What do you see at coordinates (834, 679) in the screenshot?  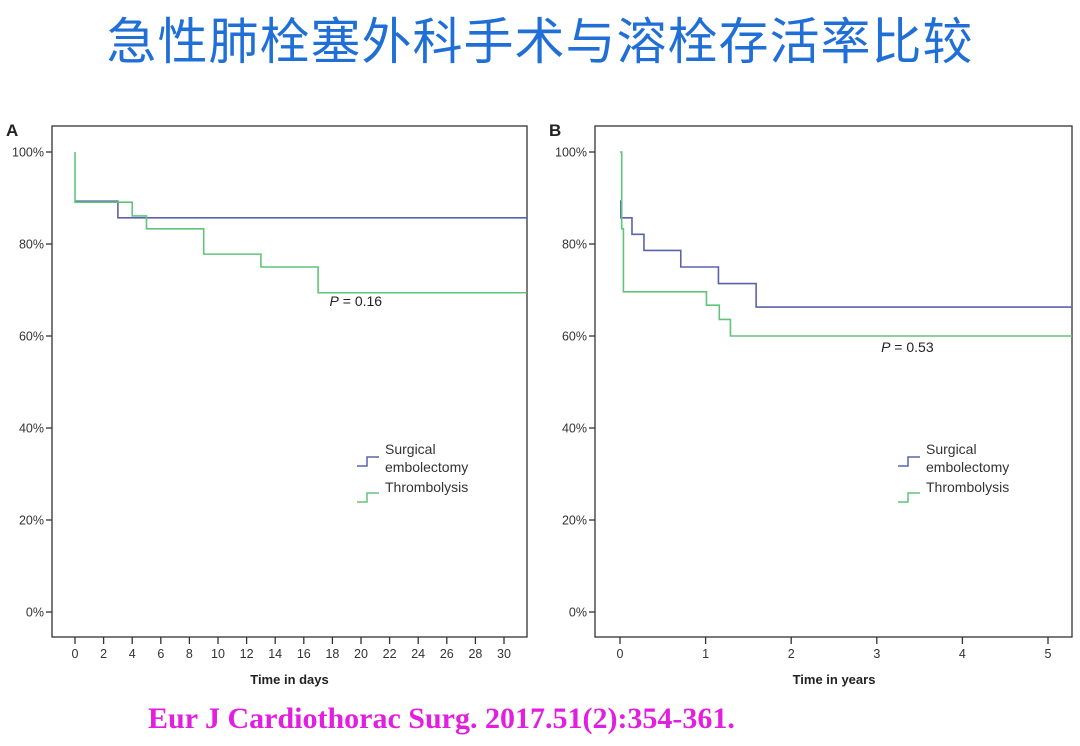 I see `x-axis-label: Time in years` at bounding box center [834, 679].